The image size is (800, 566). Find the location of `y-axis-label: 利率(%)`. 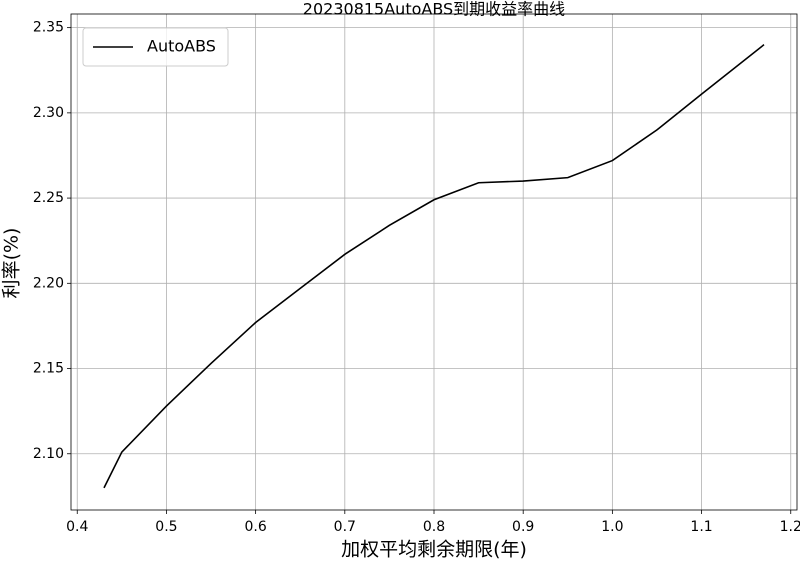

y-axis-label: 利率(%) is located at coordinates (12, 263).